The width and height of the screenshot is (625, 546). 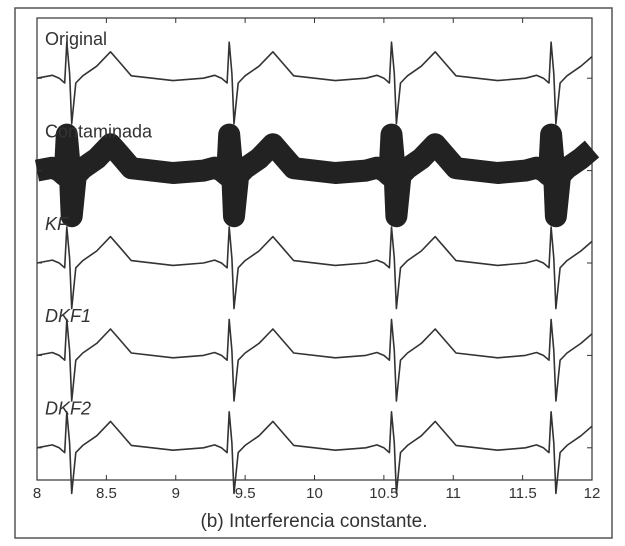 I want to click on x-tick-label: 8.5, so click(x=106, y=493).